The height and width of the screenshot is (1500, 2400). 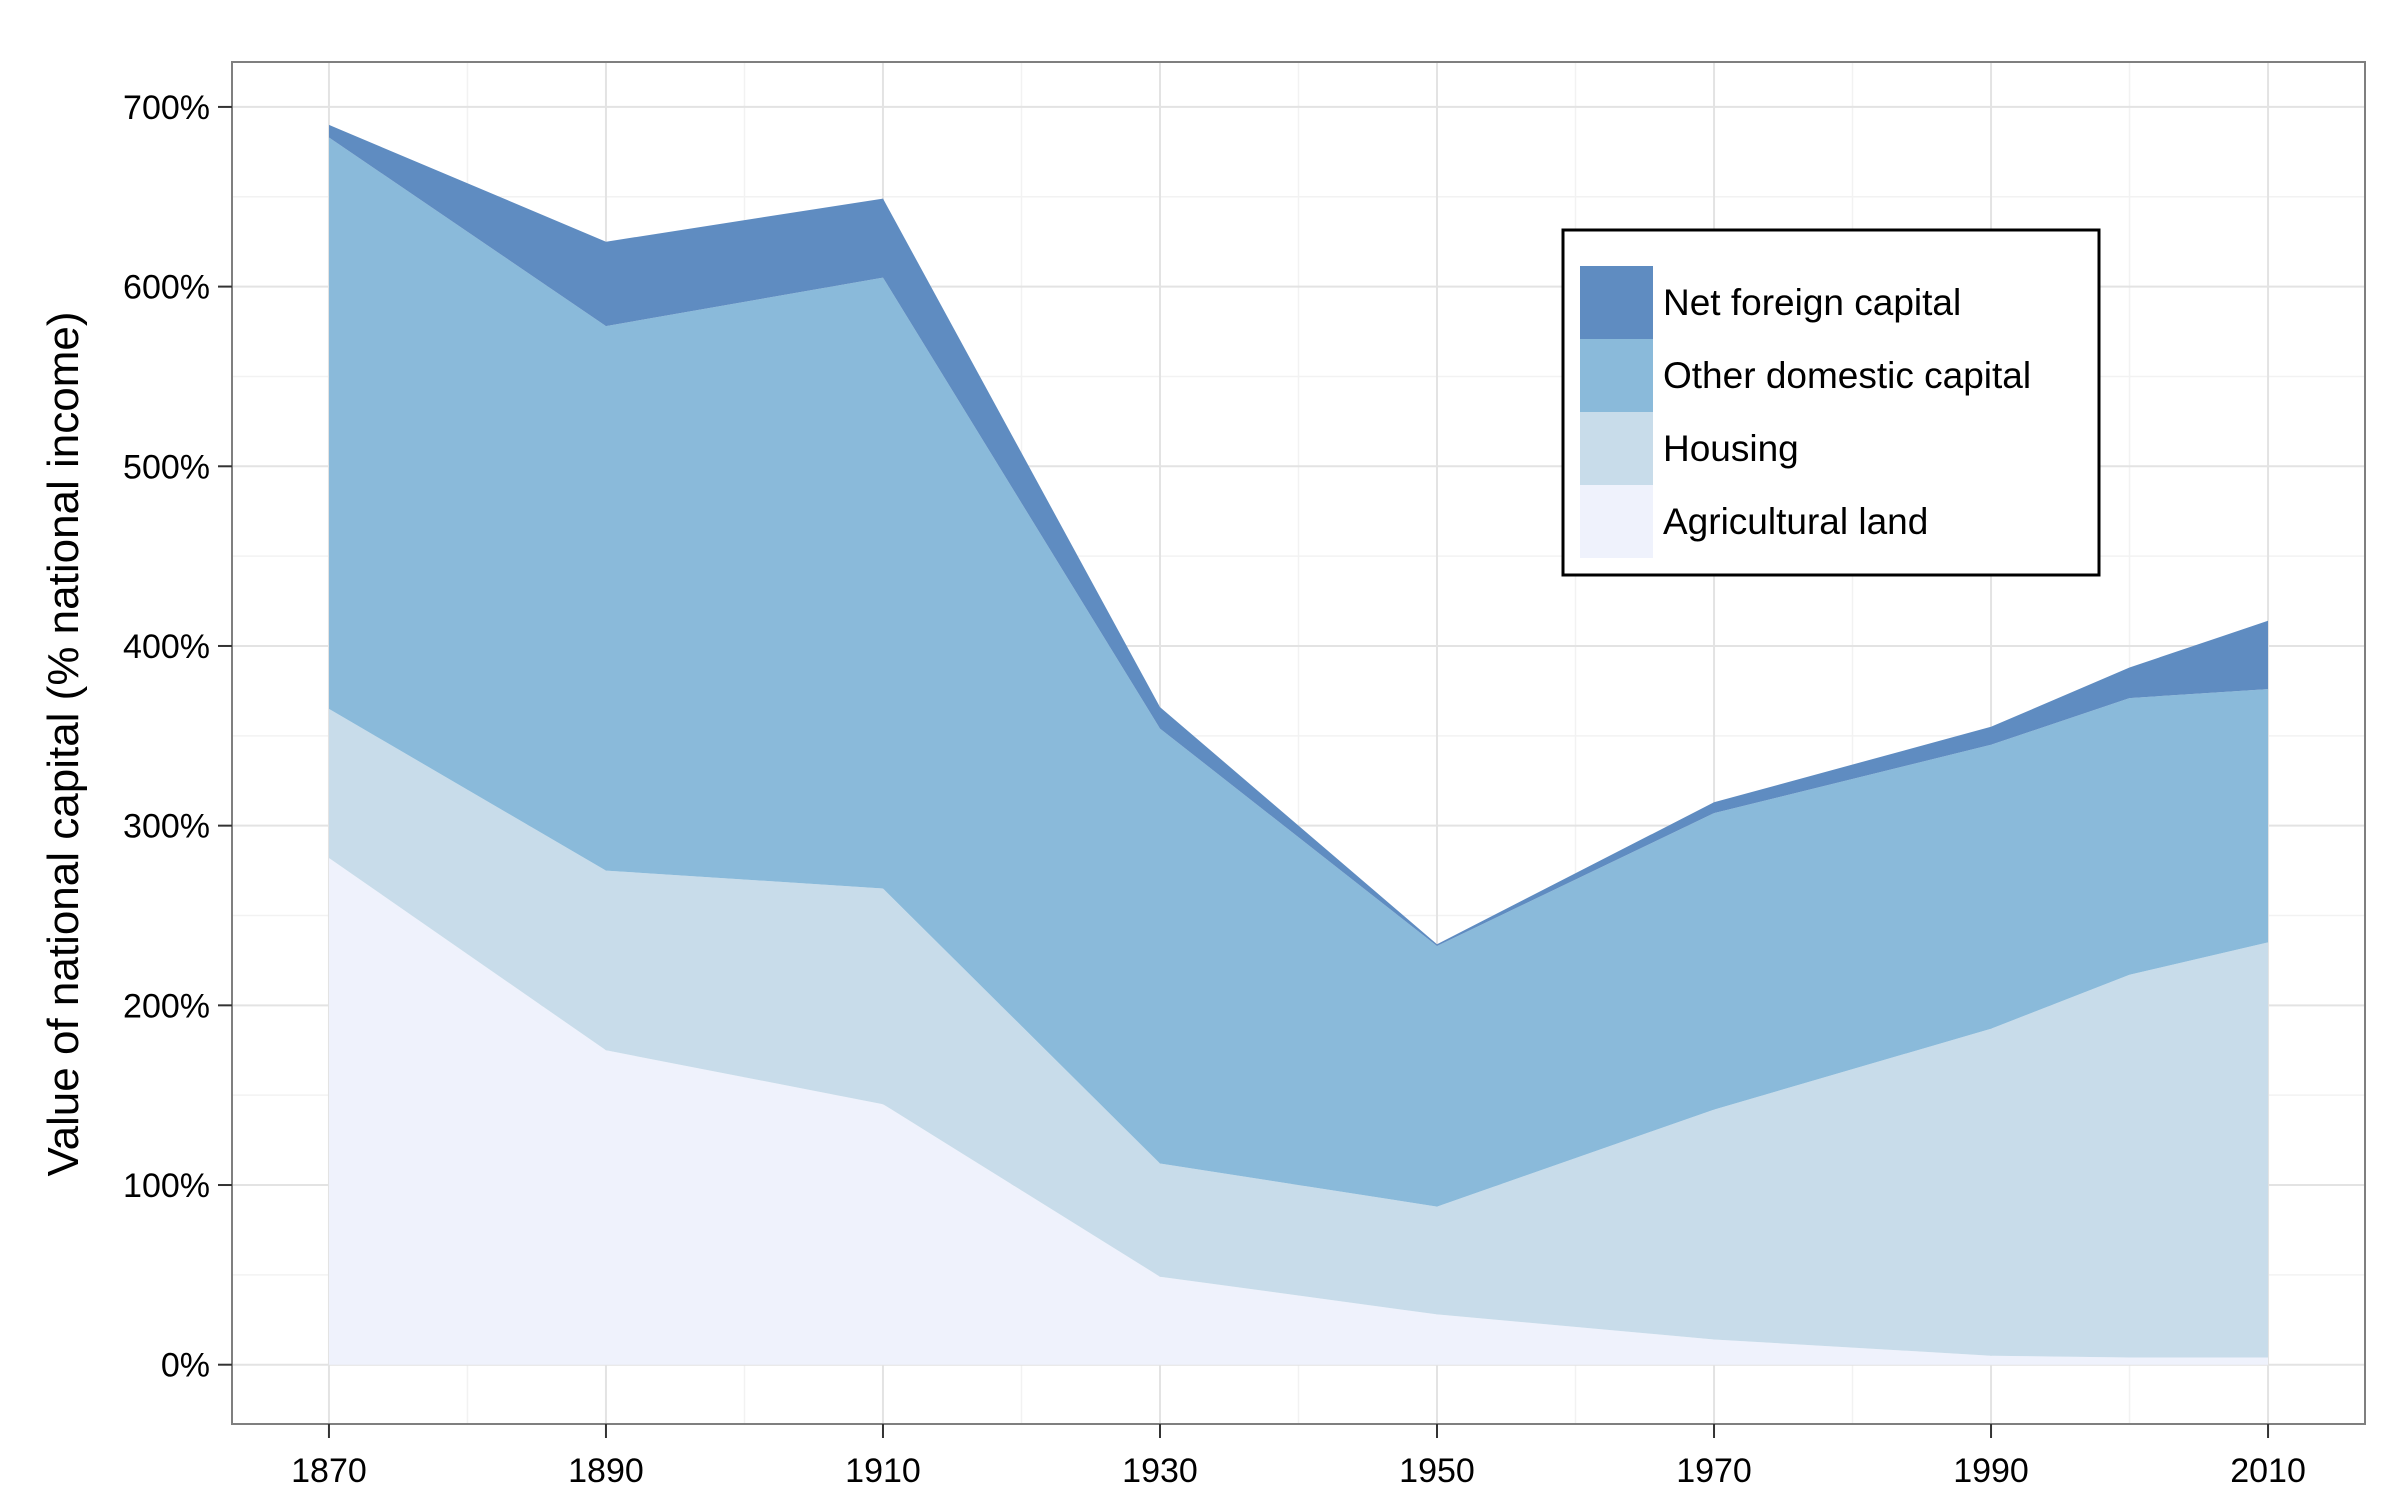 I want to click on x-tick-label: 2010, so click(x=2268, y=1471).